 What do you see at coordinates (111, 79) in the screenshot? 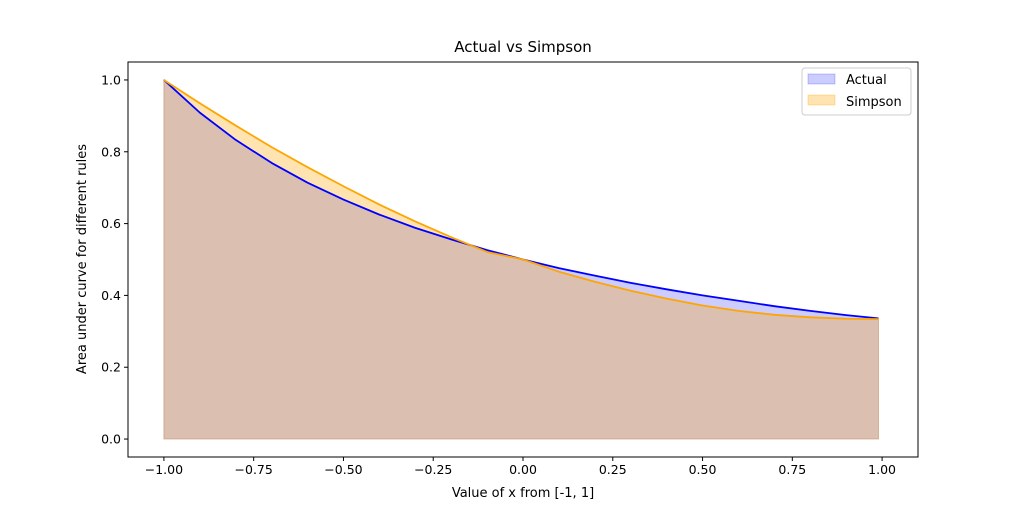
I see `y-tick-label: 1.0` at bounding box center [111, 79].